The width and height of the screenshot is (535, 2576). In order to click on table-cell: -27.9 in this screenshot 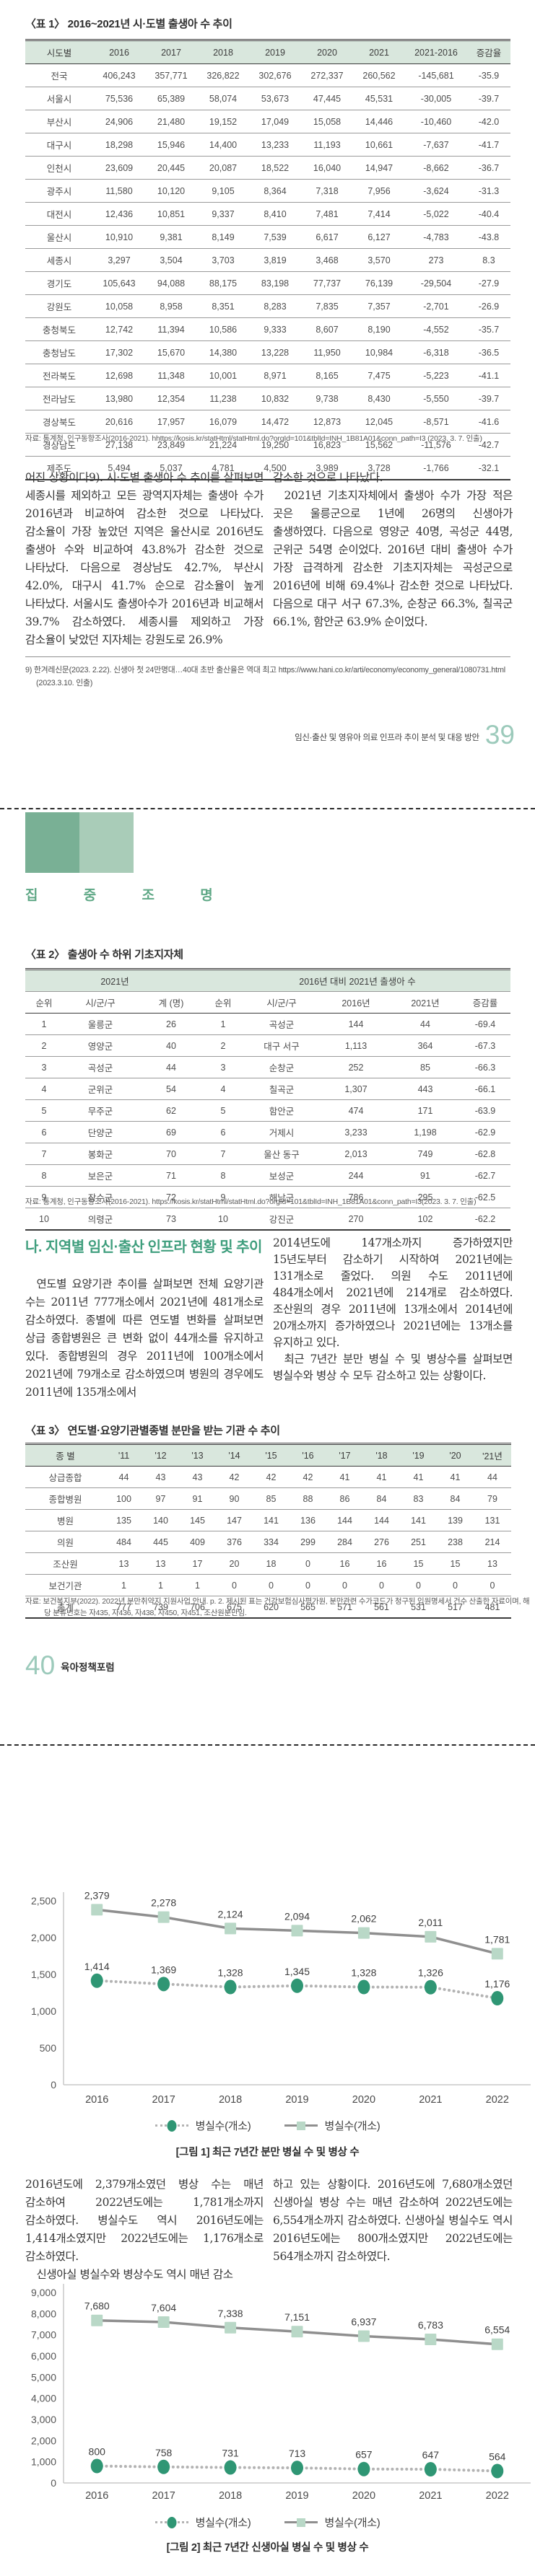, I will do `click(488, 283)`.